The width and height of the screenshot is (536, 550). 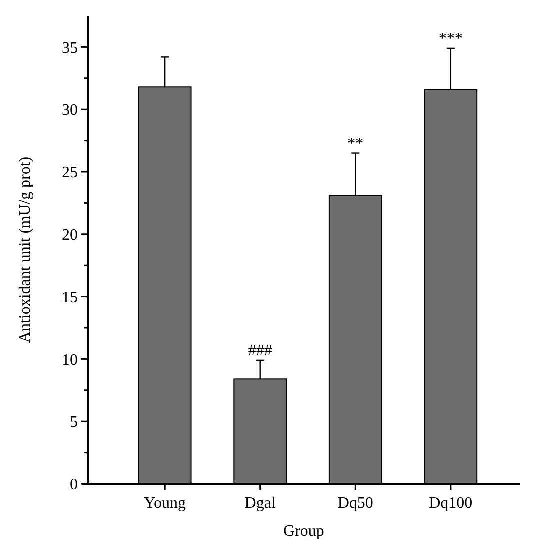 What do you see at coordinates (70, 297) in the screenshot?
I see `y-tick-label: 15` at bounding box center [70, 297].